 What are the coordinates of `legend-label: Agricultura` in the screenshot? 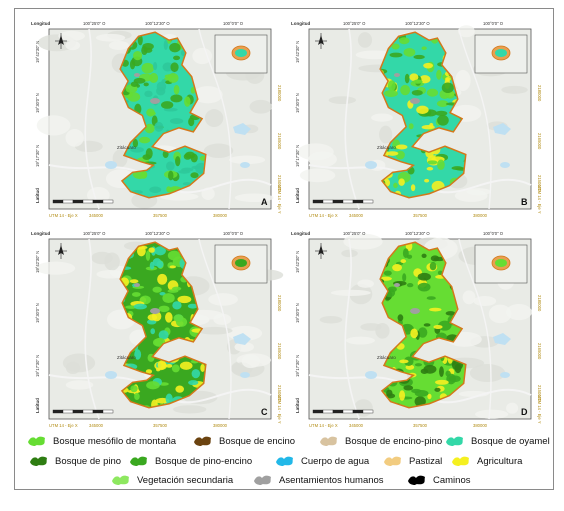 It's located at (500, 461).